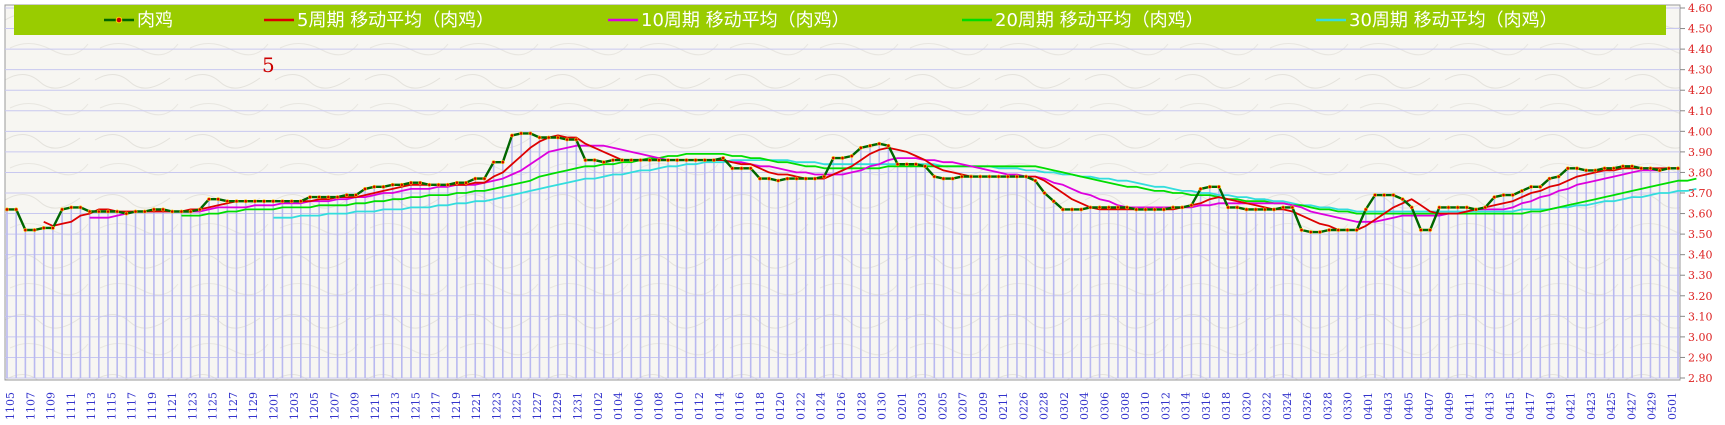 The height and width of the screenshot is (425, 1725). Describe the element at coordinates (355, 406) in the screenshot. I see `x-tick-label: 1209` at that location.